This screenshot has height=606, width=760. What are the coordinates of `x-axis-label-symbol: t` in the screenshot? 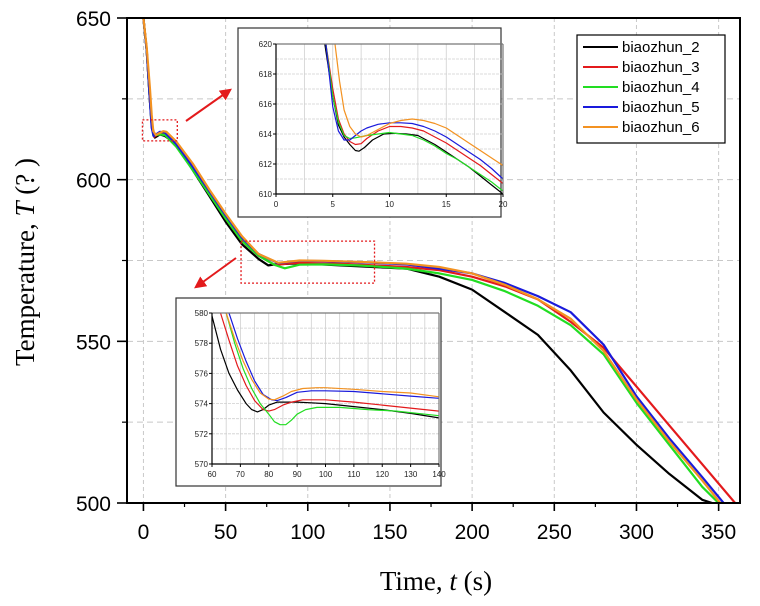 It's located at (453, 581).